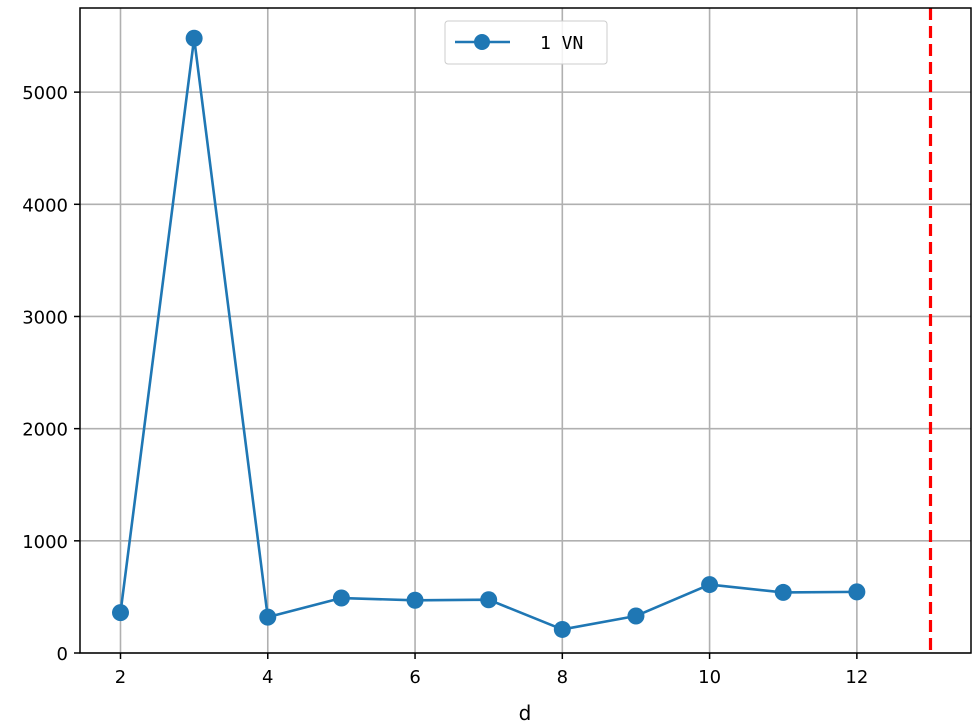 This screenshot has width=972, height=726. What do you see at coordinates (561, 43) in the screenshot?
I see `legend-entry-label: 1 VN` at bounding box center [561, 43].